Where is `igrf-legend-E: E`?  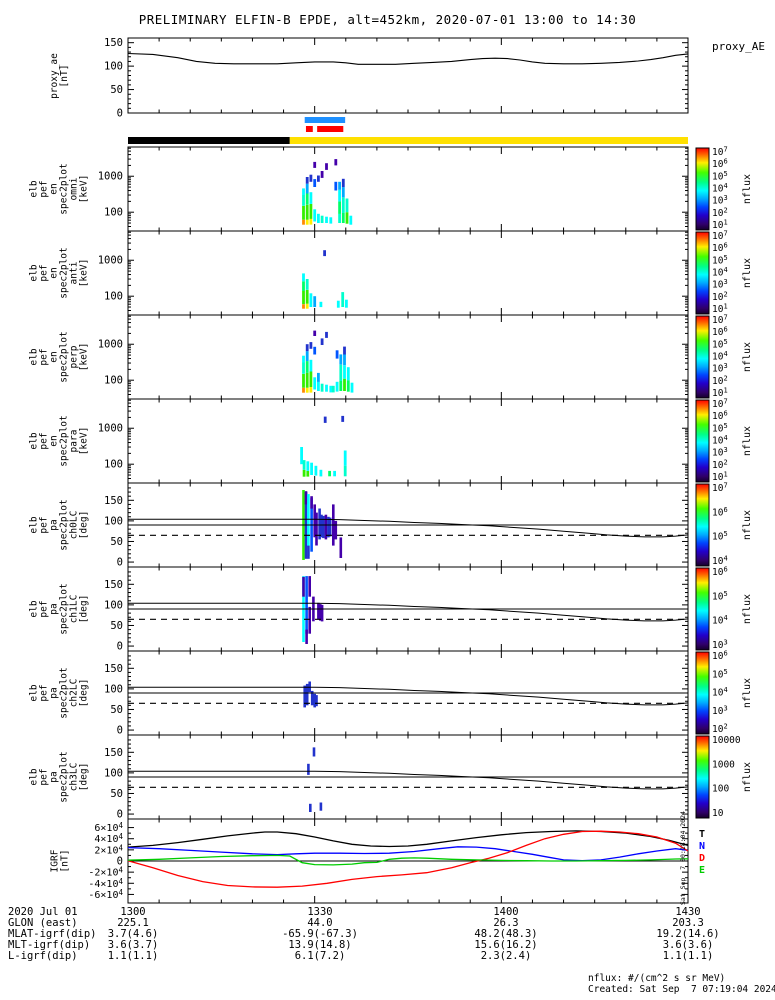
igrf-legend-E: E is located at coordinates (702, 870).